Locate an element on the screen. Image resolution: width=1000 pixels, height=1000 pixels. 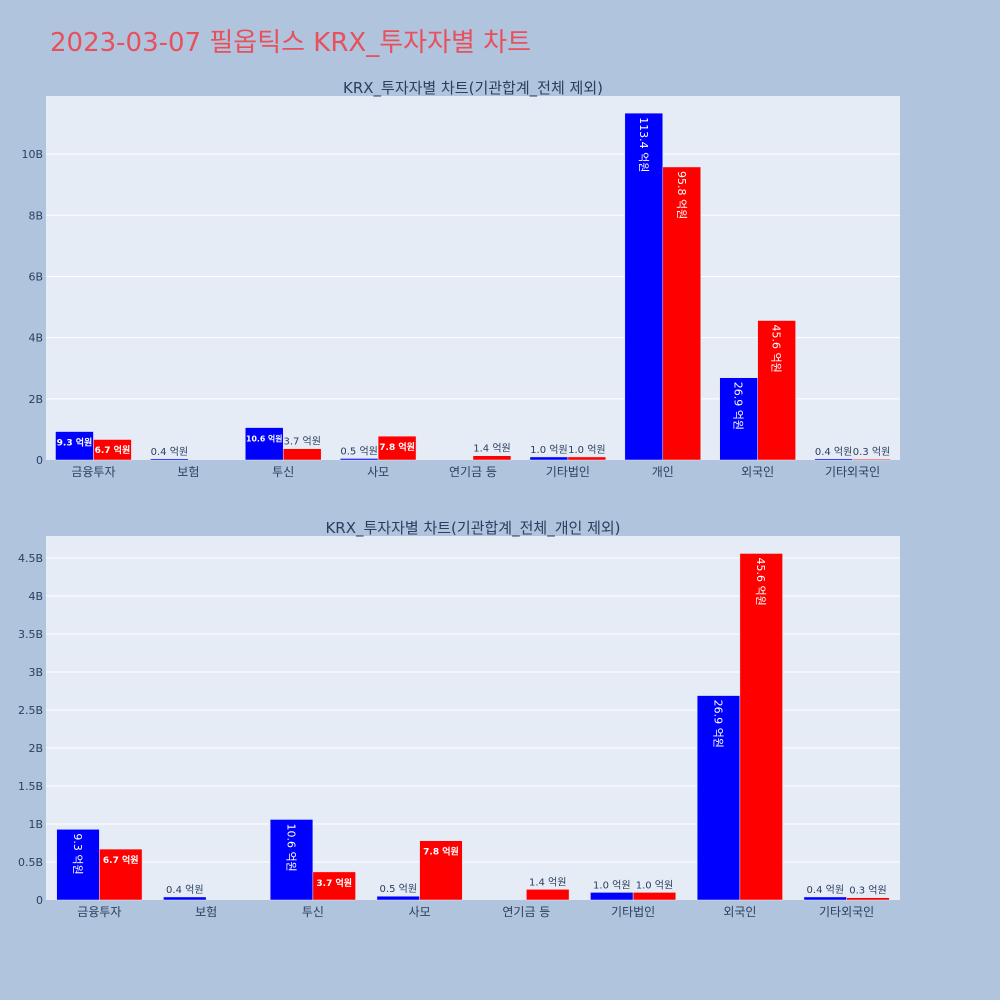
data-label: 95.8 억원 is located at coordinates (681, 195).